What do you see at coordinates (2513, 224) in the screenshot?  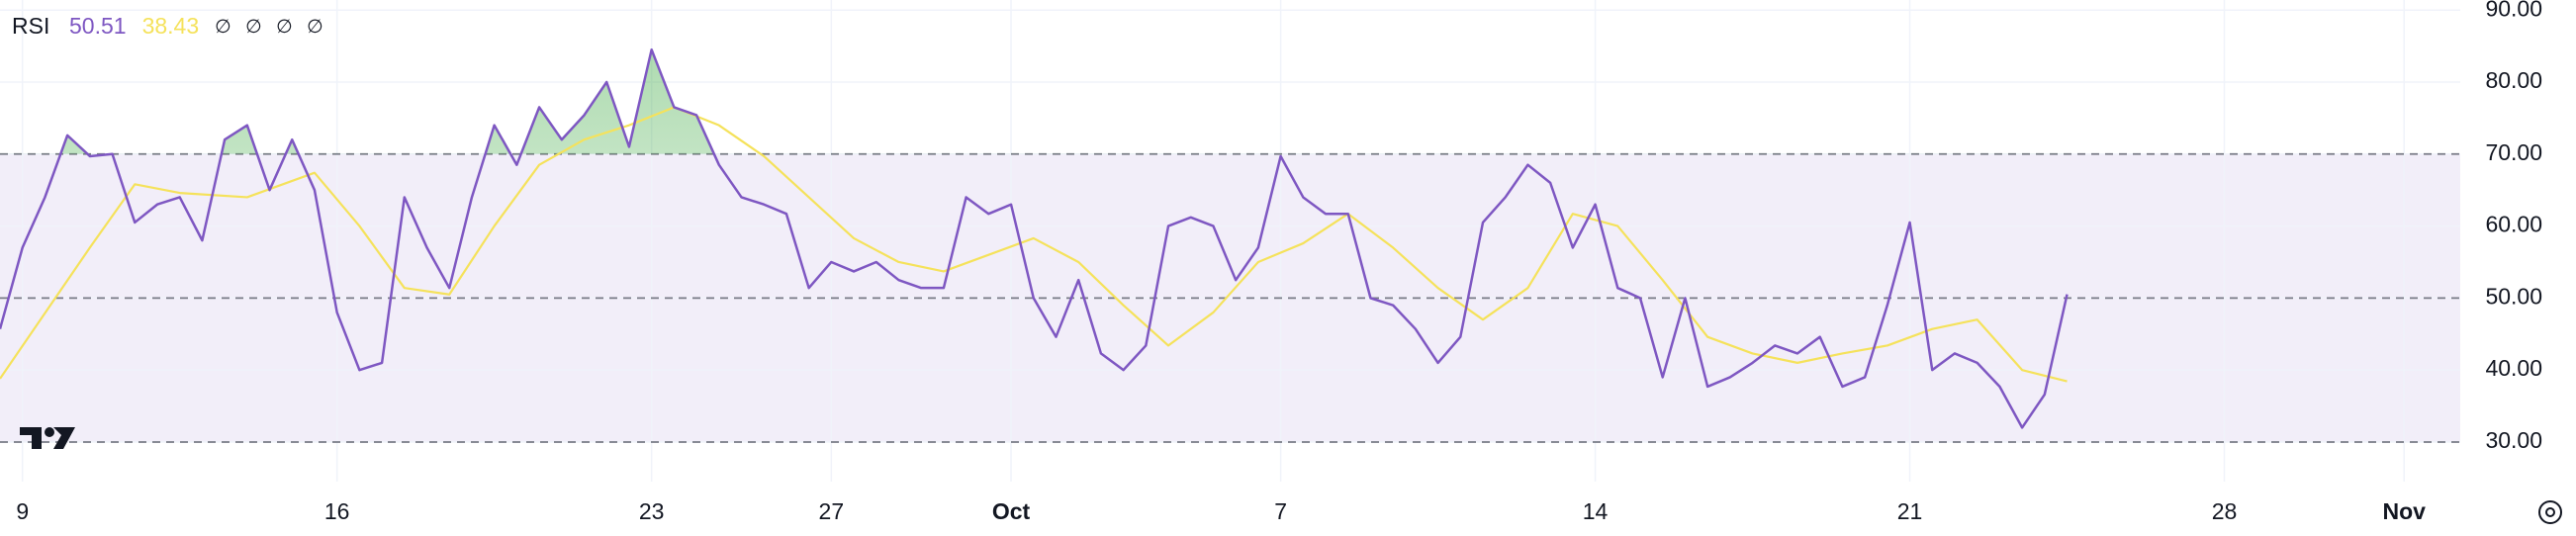 I see `y-tick-label: 60.00` at bounding box center [2513, 224].